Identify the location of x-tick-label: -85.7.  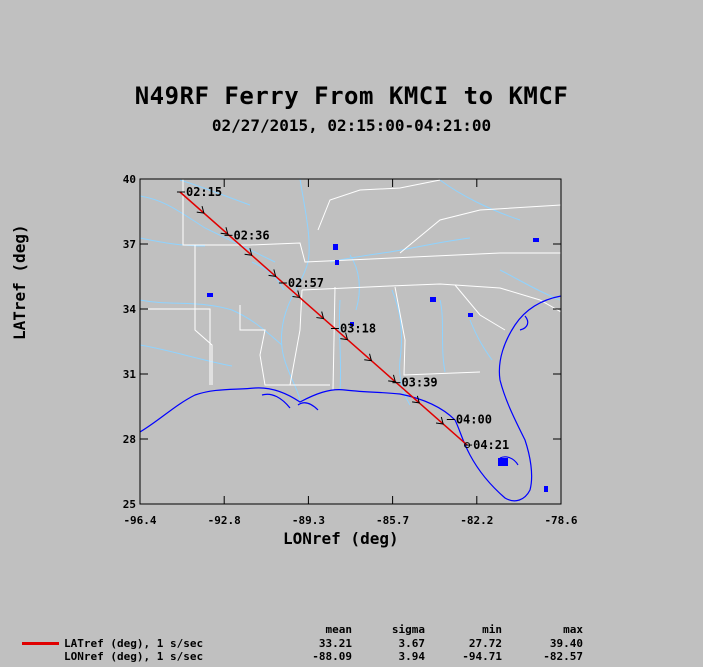
(392, 520).